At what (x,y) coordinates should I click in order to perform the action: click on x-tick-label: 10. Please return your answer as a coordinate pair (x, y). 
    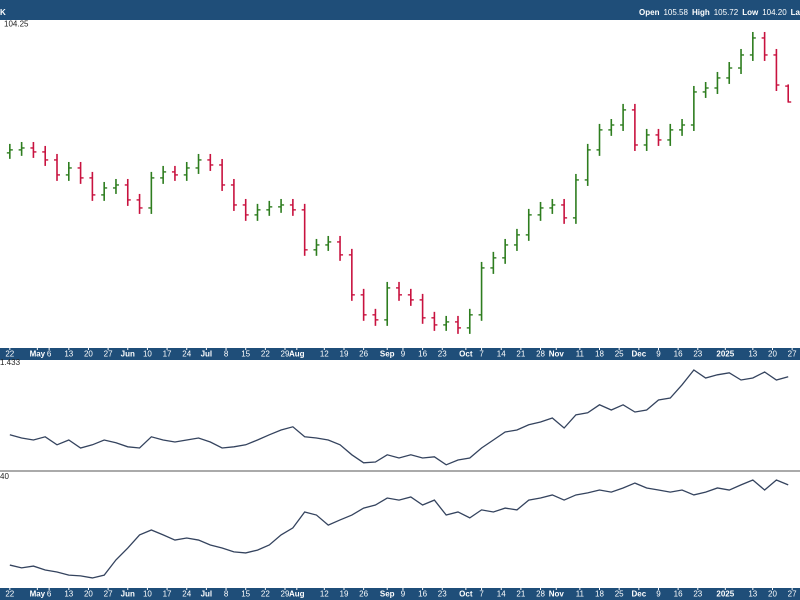
    Looking at the image, I should click on (147, 354).